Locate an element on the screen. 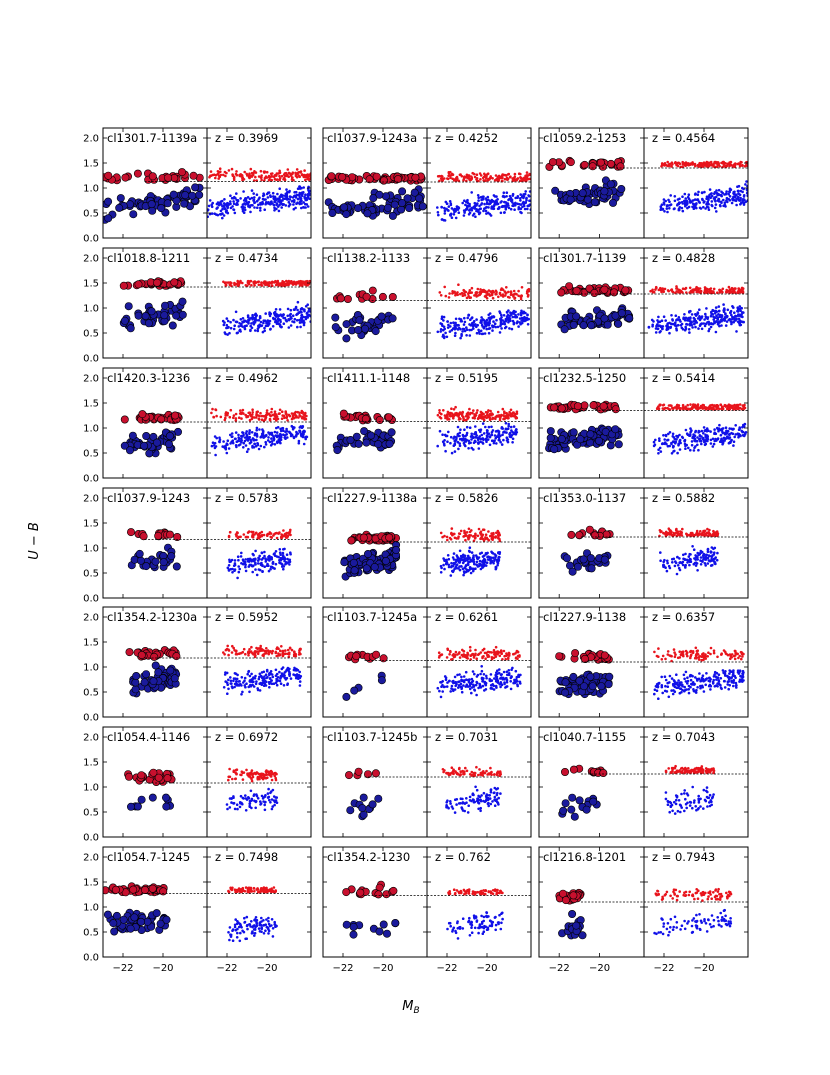 This screenshot has width=830, height=1075. redshift-label: z = 0.4252 is located at coordinates (466, 138).